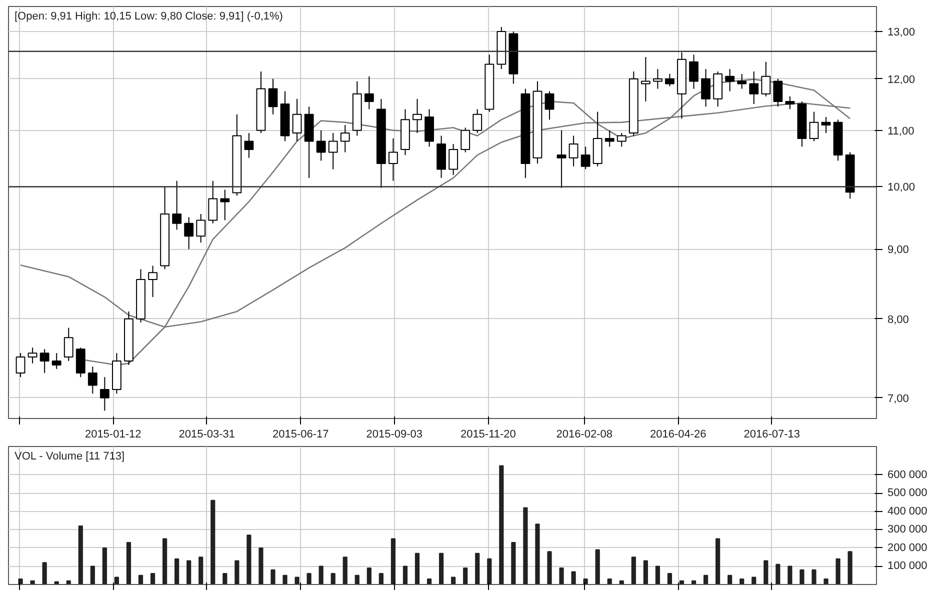 The width and height of the screenshot is (948, 593). Describe the element at coordinates (678, 434) in the screenshot. I see `x-tick-label: 2016-04-26` at that location.